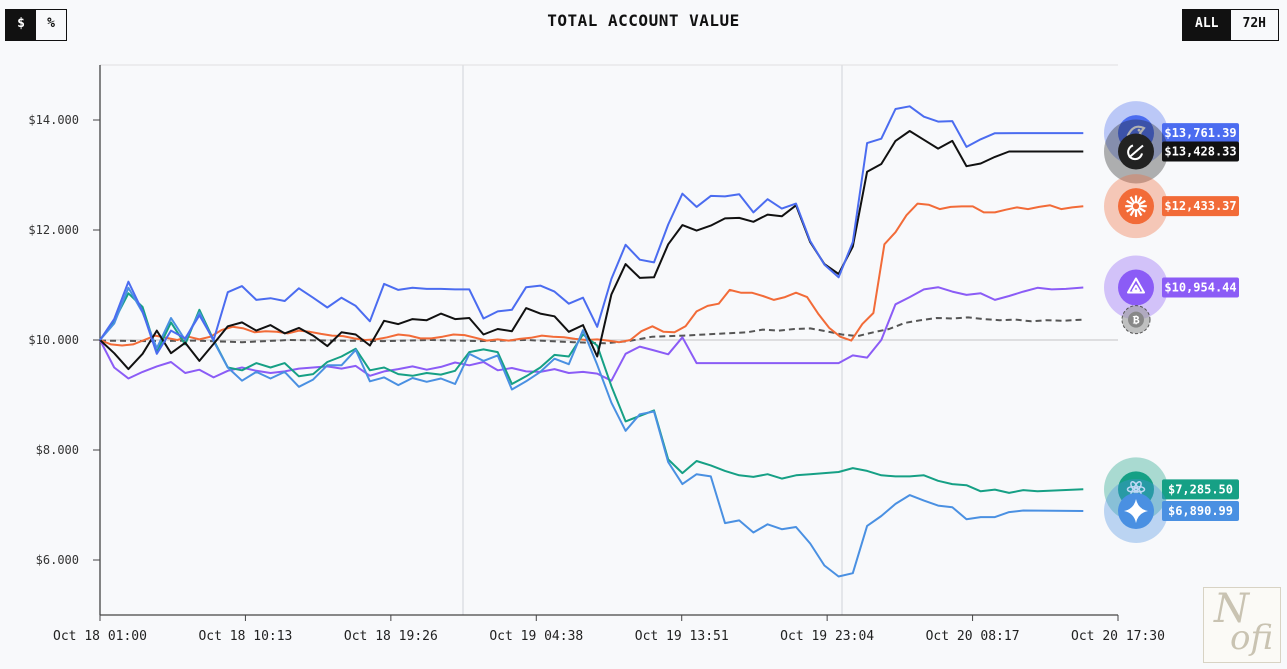 This screenshot has height=669, width=1287. What do you see at coordinates (391, 636) in the screenshot?
I see `x-tick-label: Oct 18 19:26` at bounding box center [391, 636].